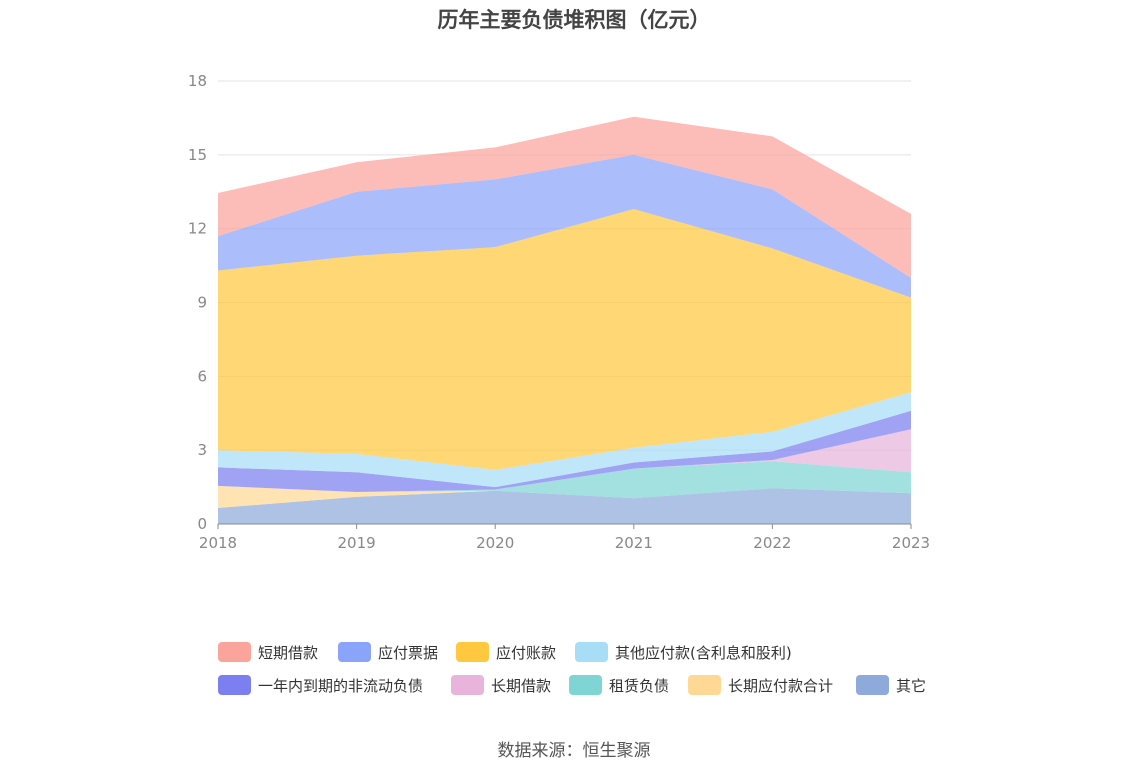 This screenshot has width=1148, height=776. Describe the element at coordinates (911, 543) in the screenshot. I see `x-tick-label: 2023` at that location.